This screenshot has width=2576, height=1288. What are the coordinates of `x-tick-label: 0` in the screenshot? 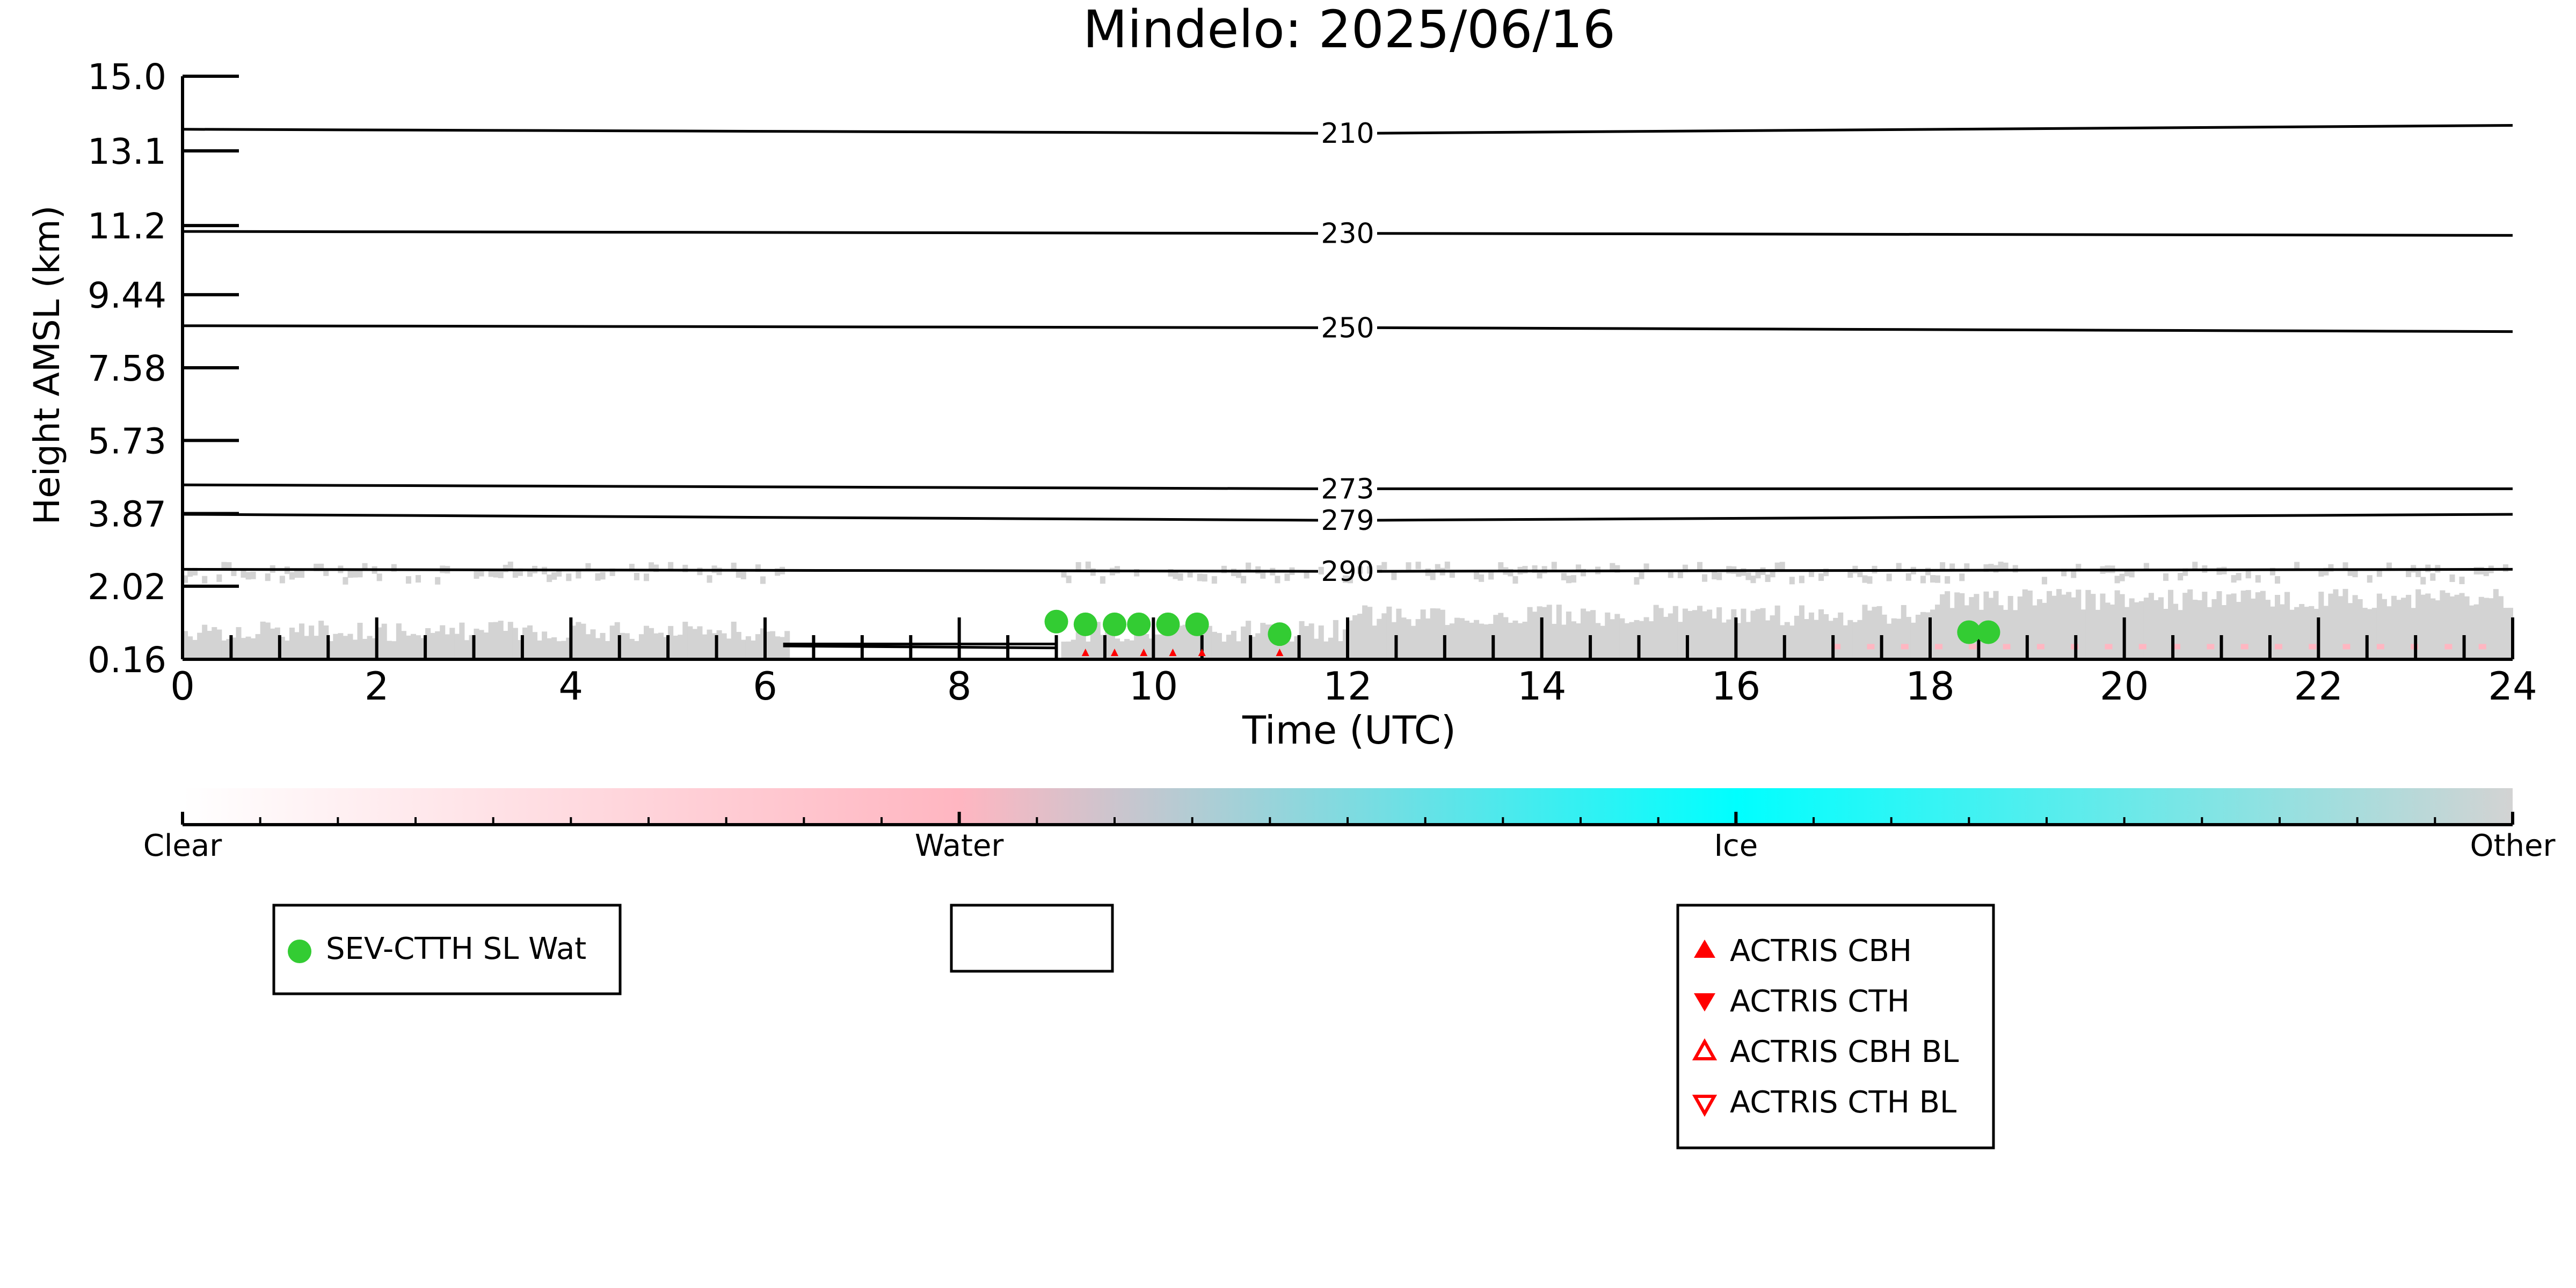 It's located at (182, 686).